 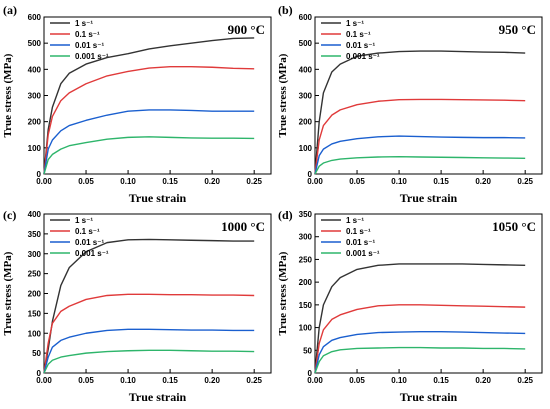 I want to click on panel-label: (b), so click(x=285, y=10).